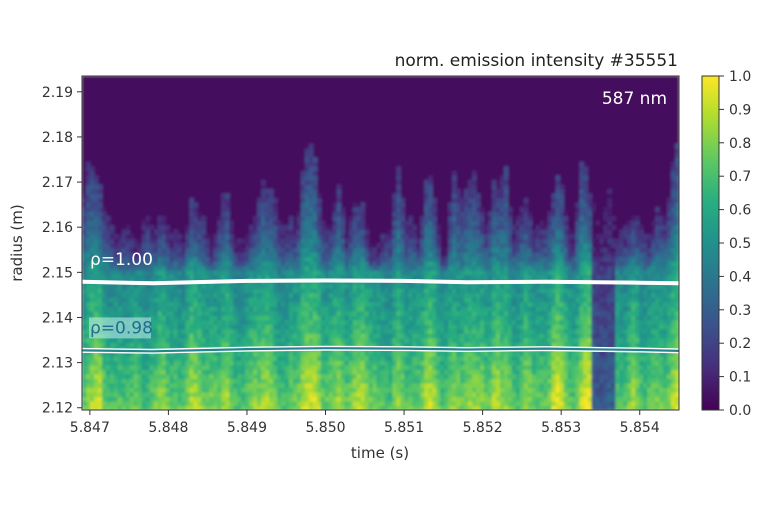 The width and height of the screenshot is (760, 506). I want to click on colorbar: 0.0 0.1 0.2 0.3 0.4 0.5 0.6 0.7 0.8 0.9 1.0, so click(726, 244).